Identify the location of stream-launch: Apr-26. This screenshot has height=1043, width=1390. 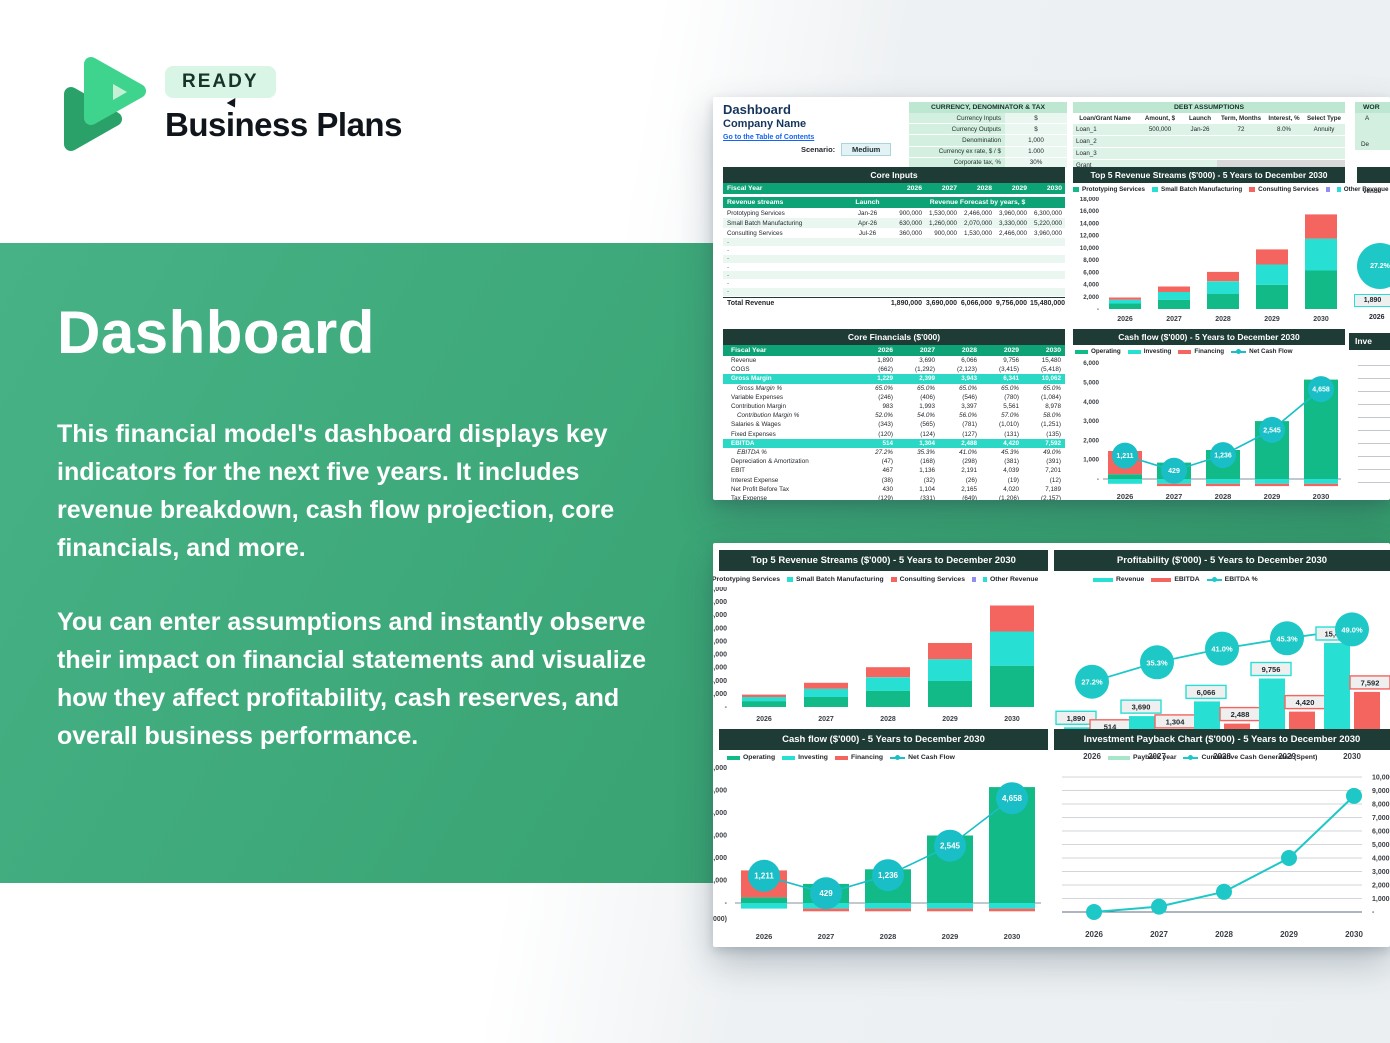
(867, 223).